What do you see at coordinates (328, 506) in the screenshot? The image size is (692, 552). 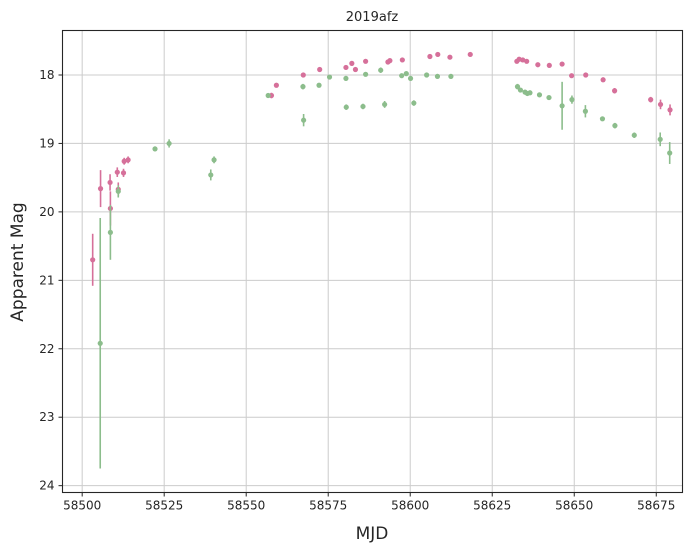 I see `x-tick-label: 58575` at bounding box center [328, 506].